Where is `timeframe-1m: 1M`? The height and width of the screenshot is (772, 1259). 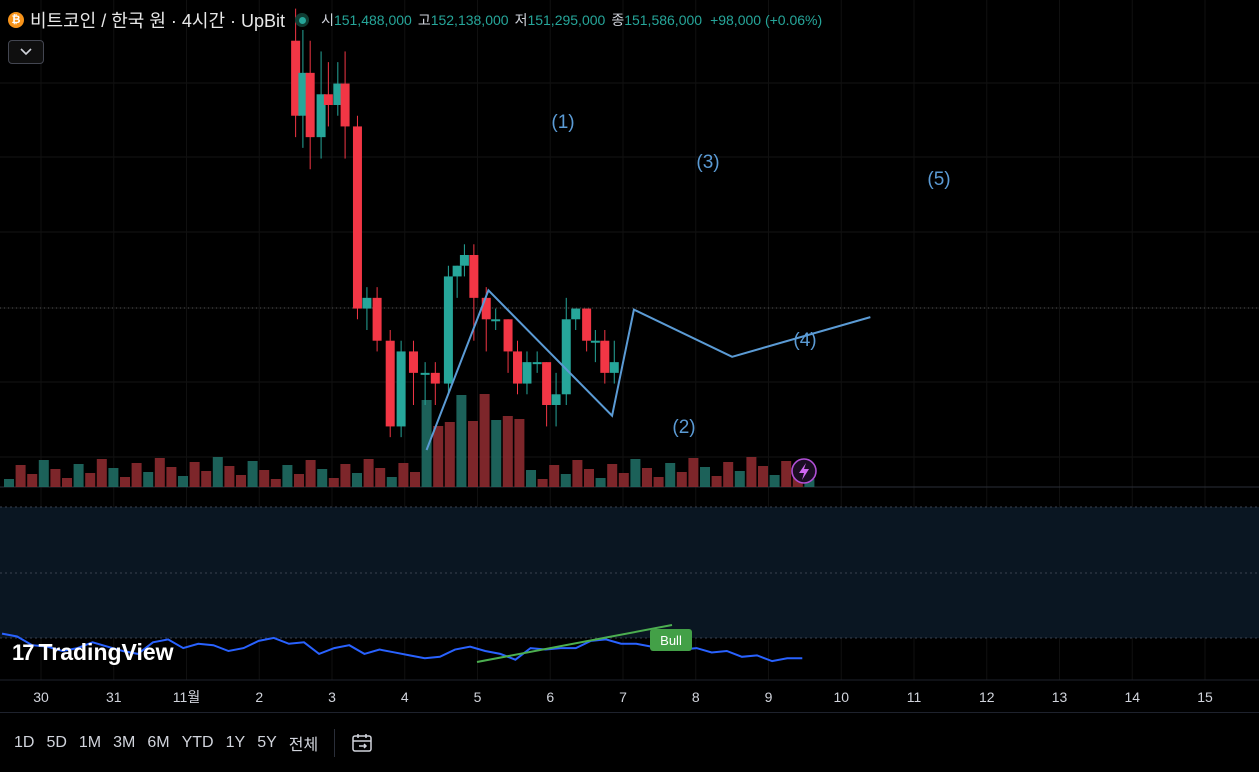 timeframe-1m: 1M is located at coordinates (90, 742).